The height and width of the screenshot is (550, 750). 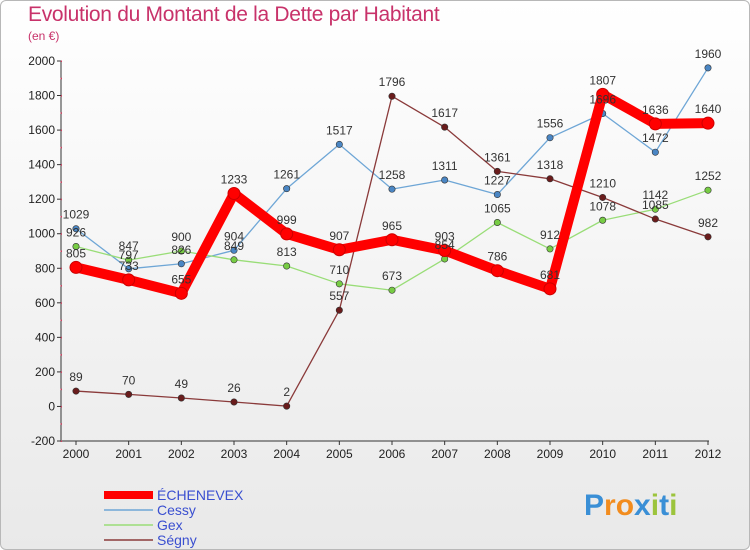 I want to click on y-tick-label: 1000, so click(x=41, y=234).